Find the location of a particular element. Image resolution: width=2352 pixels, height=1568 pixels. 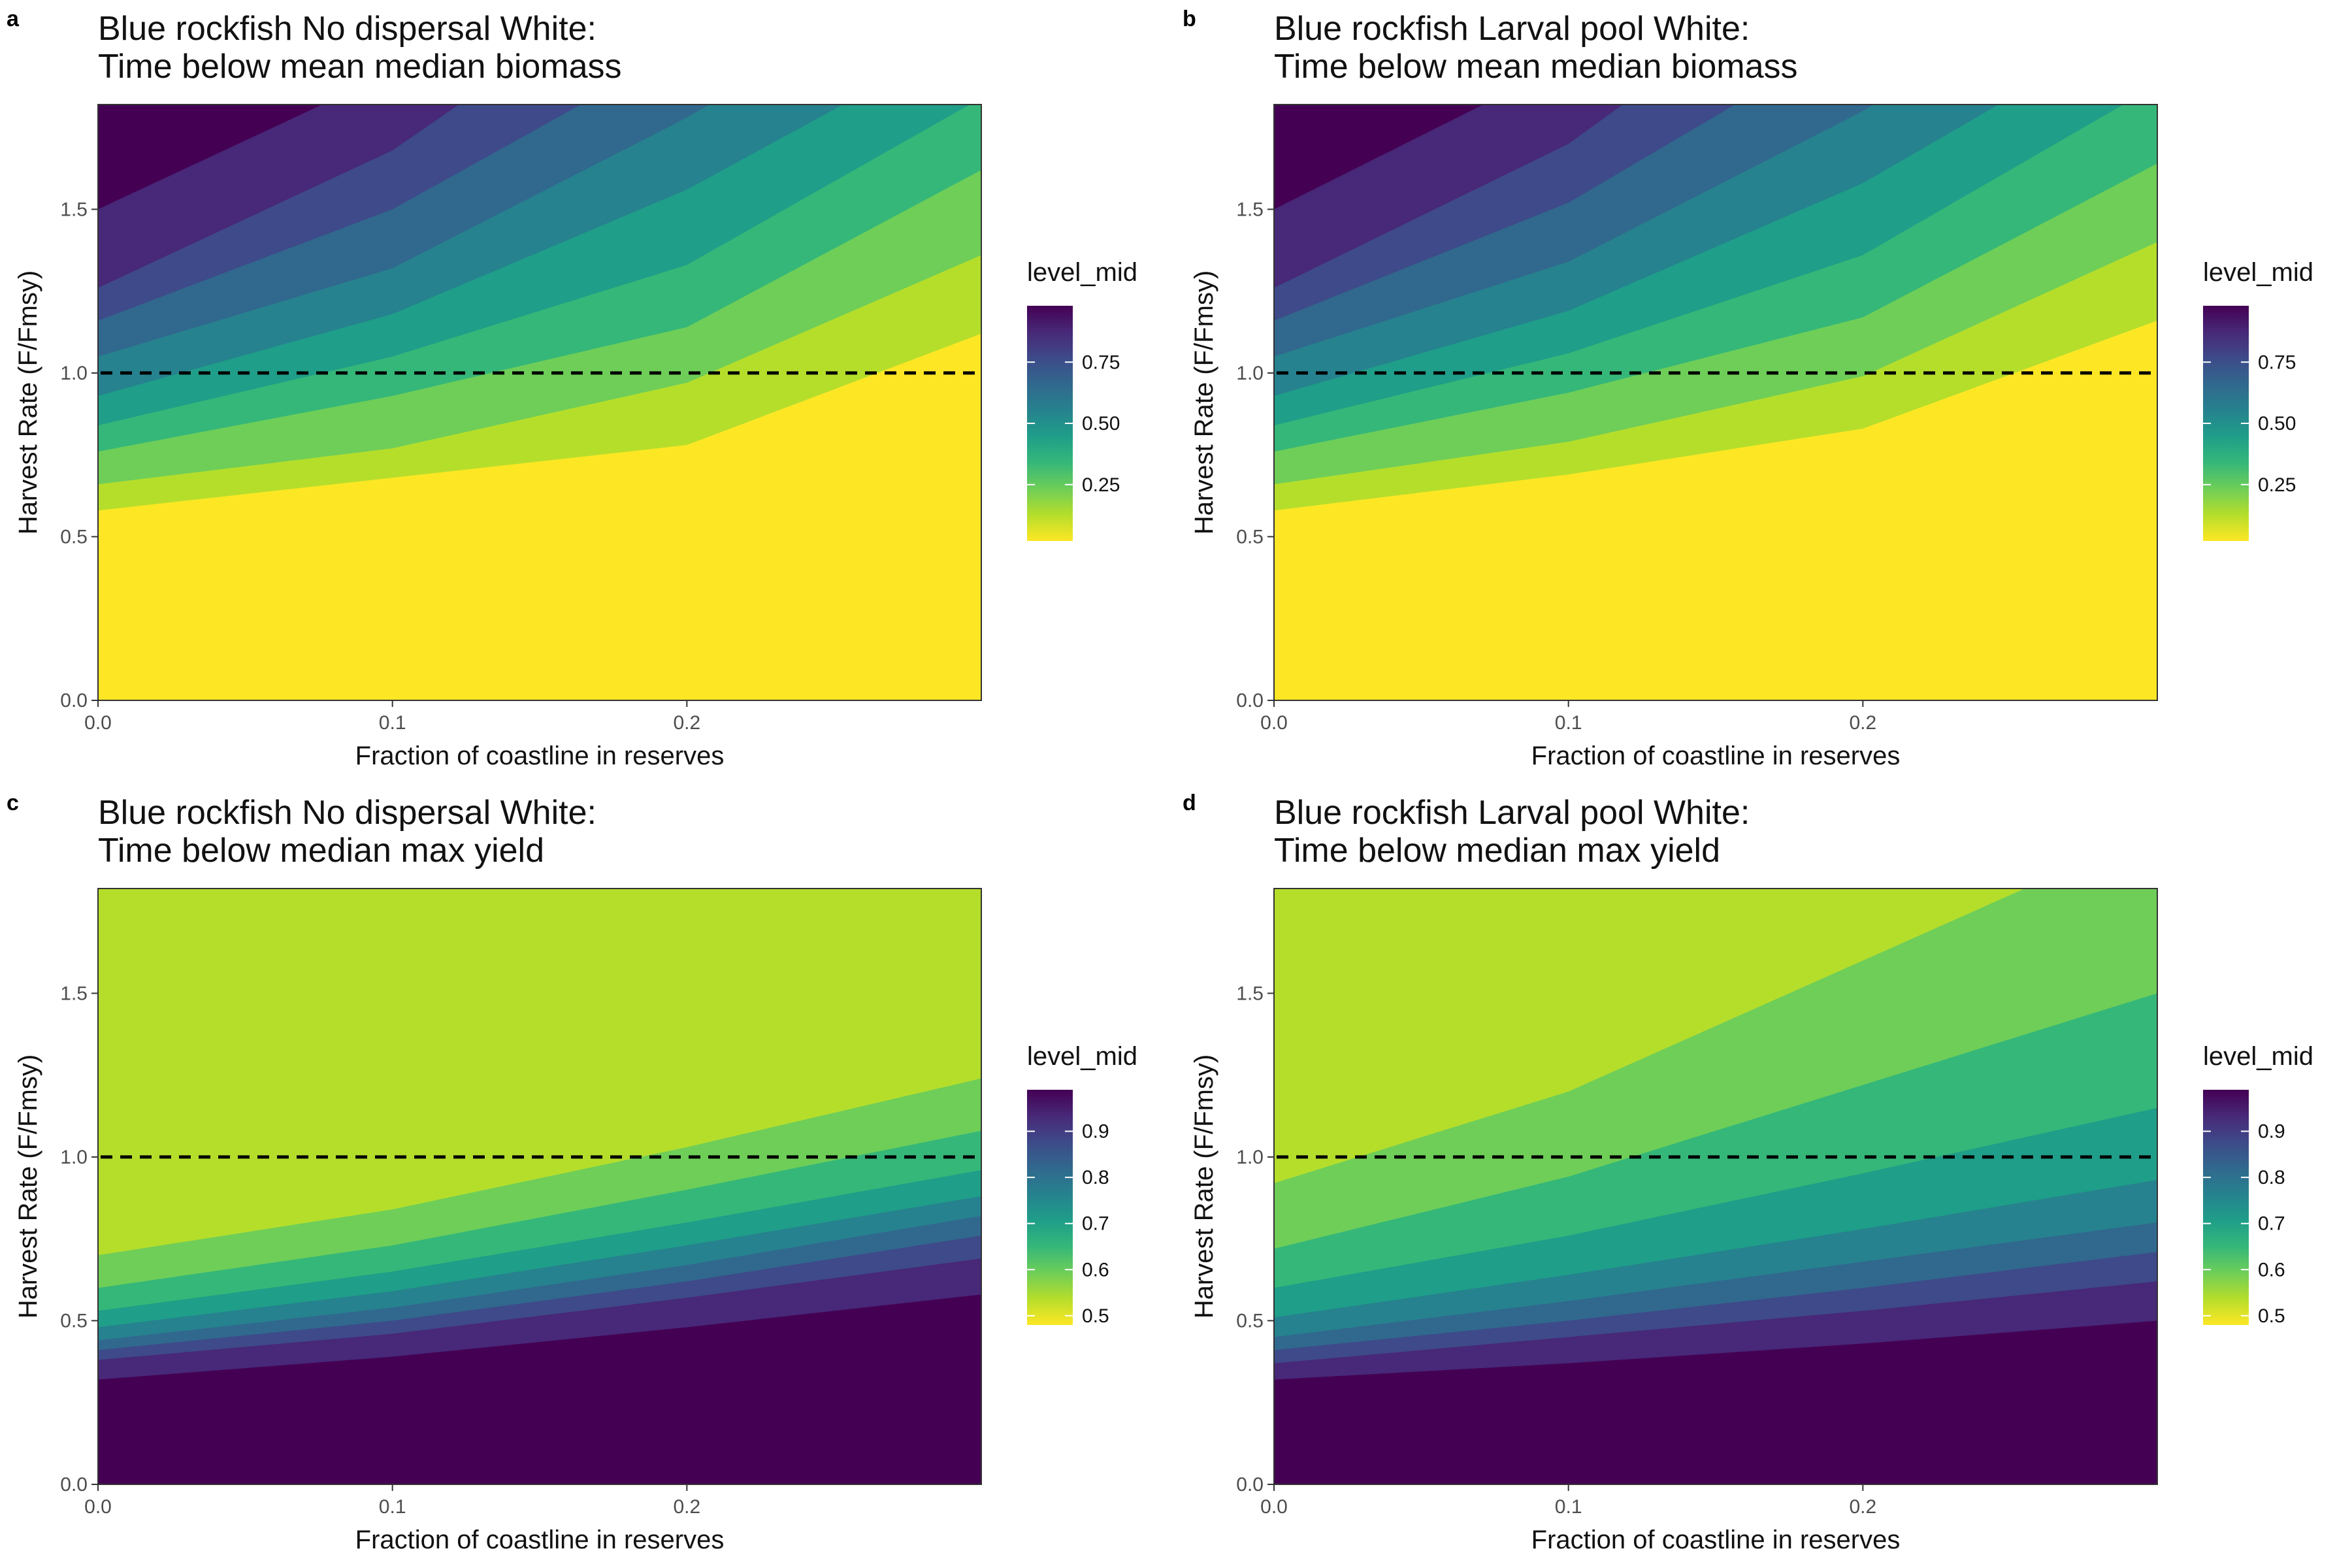

panel-tag: a is located at coordinates (13, 19).